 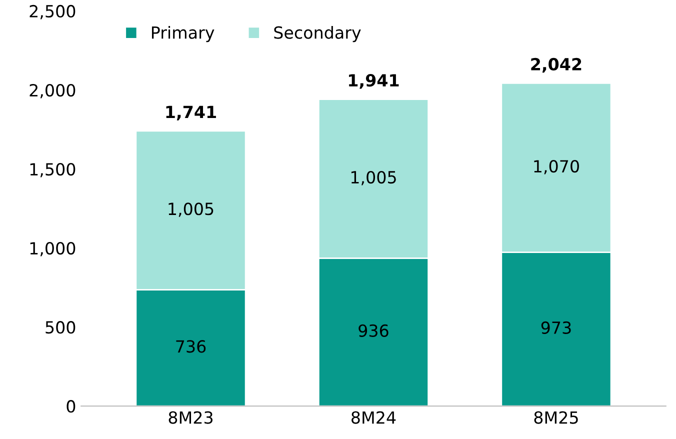 I want to click on x-tick-label: 8M24, so click(x=374, y=417).